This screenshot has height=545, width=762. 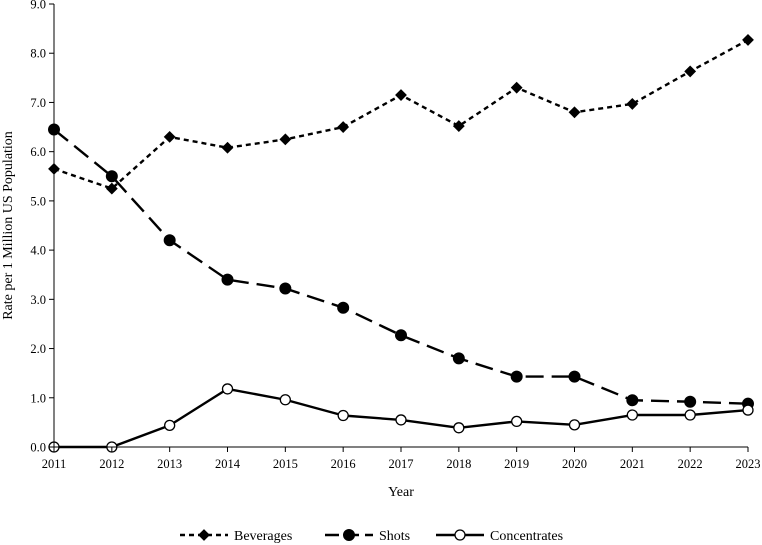 What do you see at coordinates (38, 103) in the screenshot?
I see `y-tick-label: 7.0` at bounding box center [38, 103].